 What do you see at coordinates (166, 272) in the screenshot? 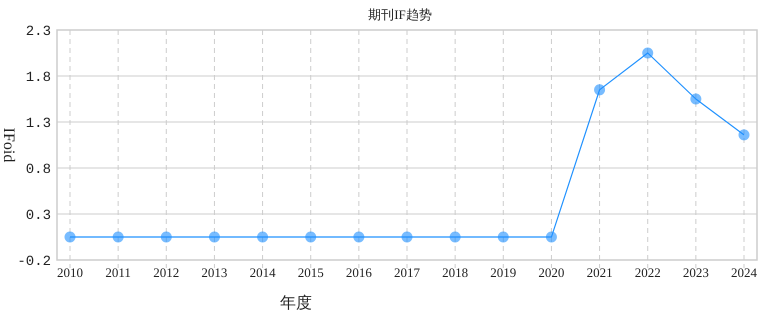
I see `x-tick-label: 2012` at bounding box center [166, 272].